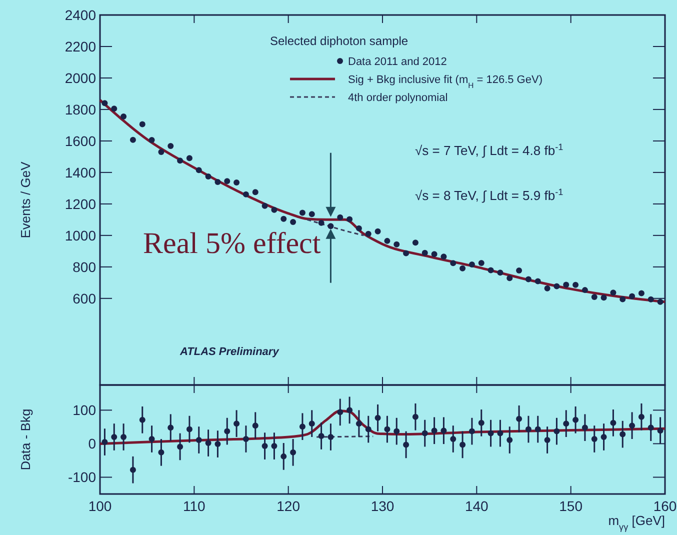 The height and width of the screenshot is (535, 677). Describe the element at coordinates (489, 195) in the screenshot. I see `annotation: √s = 8 TeV, ∫ Ldt = 5.9 fb$^{-1}$` at that location.